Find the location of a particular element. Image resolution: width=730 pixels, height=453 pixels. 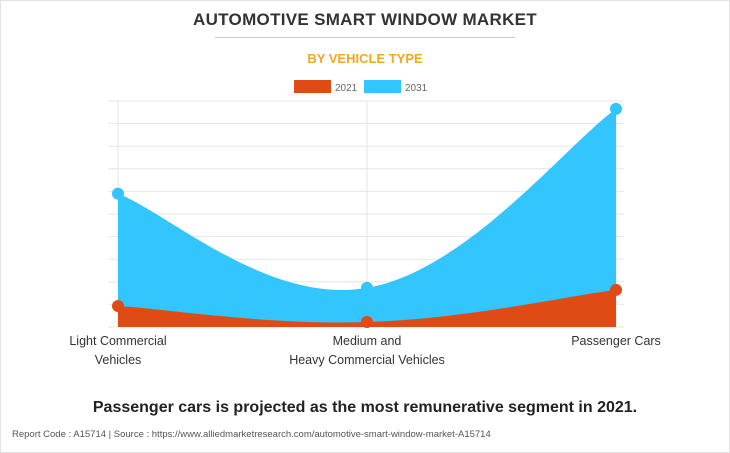

chart-title: AUTOMOTIVE SMART WINDOW MARKET is located at coordinates (365, 19).